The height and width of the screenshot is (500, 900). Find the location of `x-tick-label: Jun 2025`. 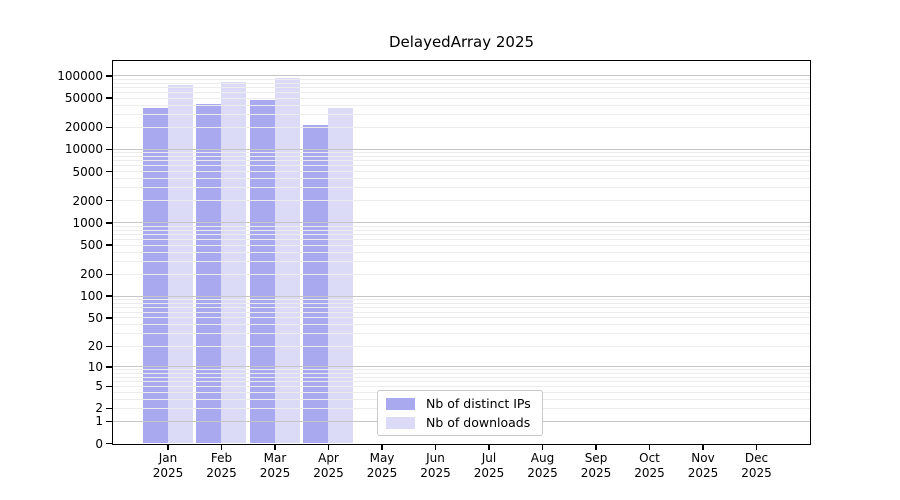

x-tick-label: Jun 2025 is located at coordinates (435, 465).